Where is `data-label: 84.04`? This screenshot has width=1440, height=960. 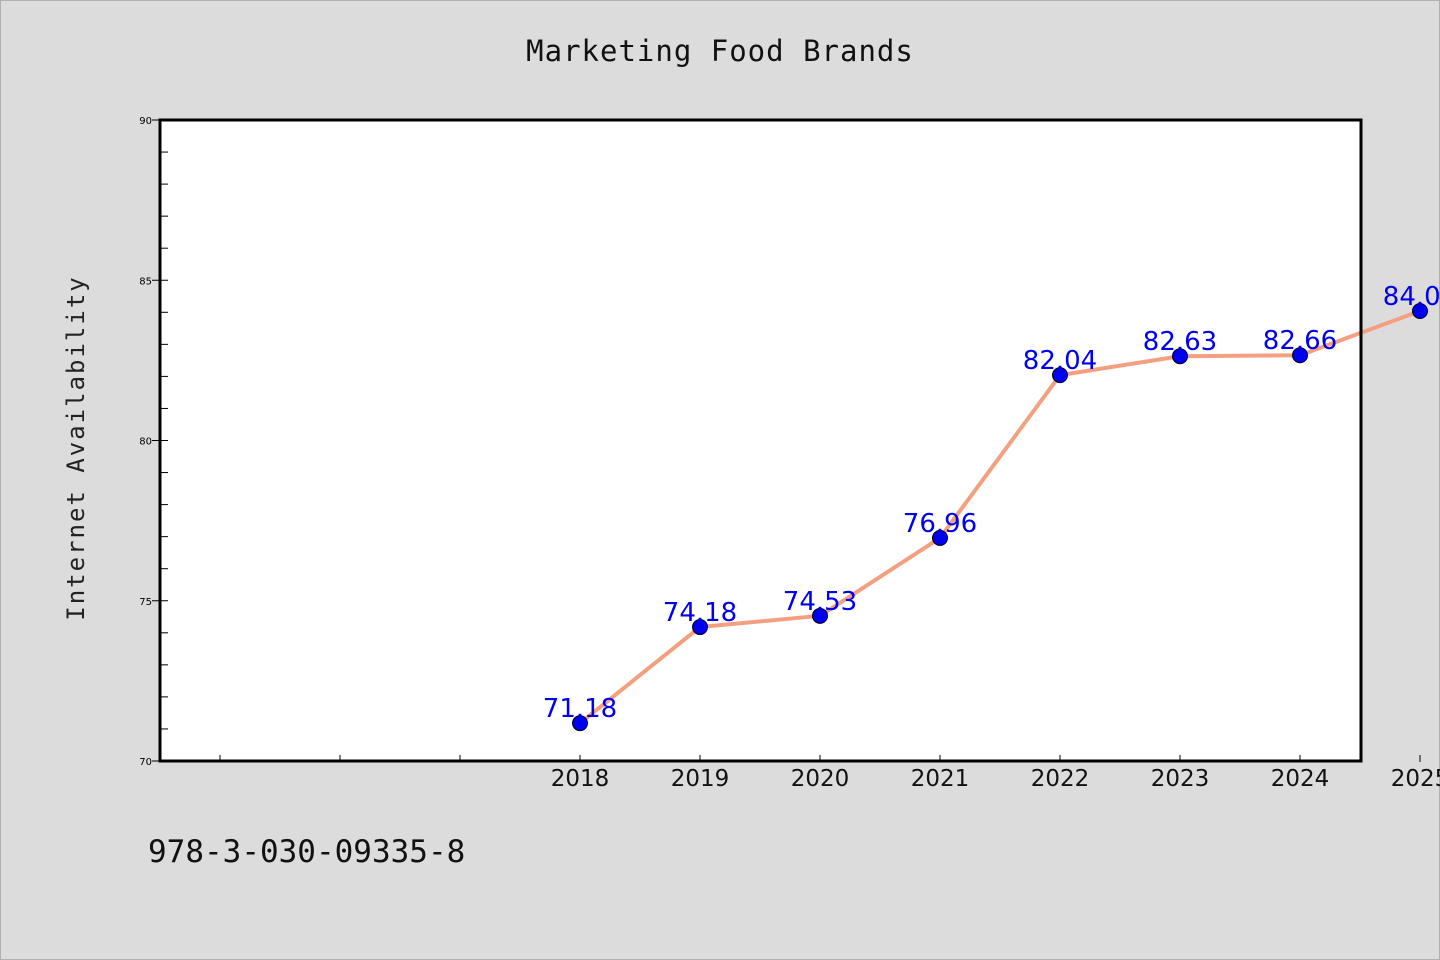
data-label: 84.04 is located at coordinates (1411, 297).